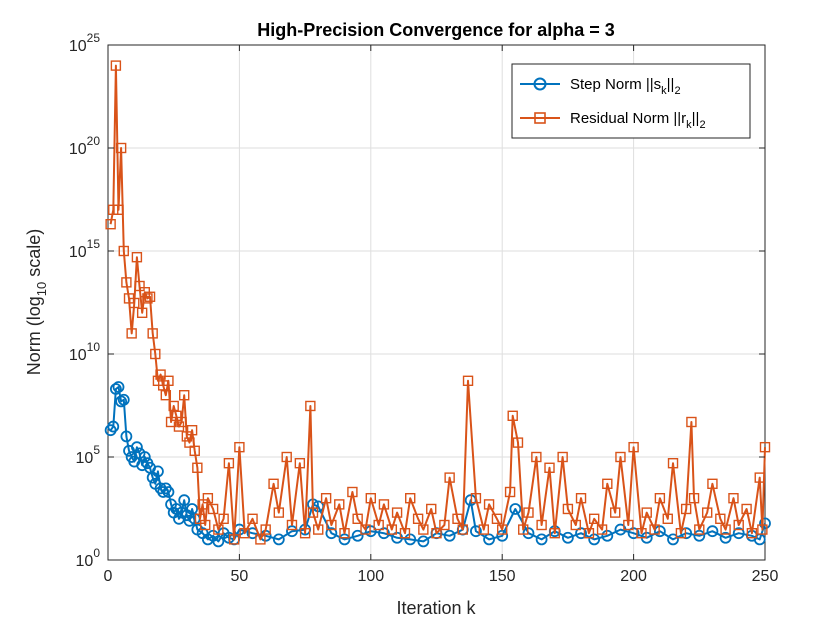  I want to click on y-tick-exponent: 20, so click(94, 141).